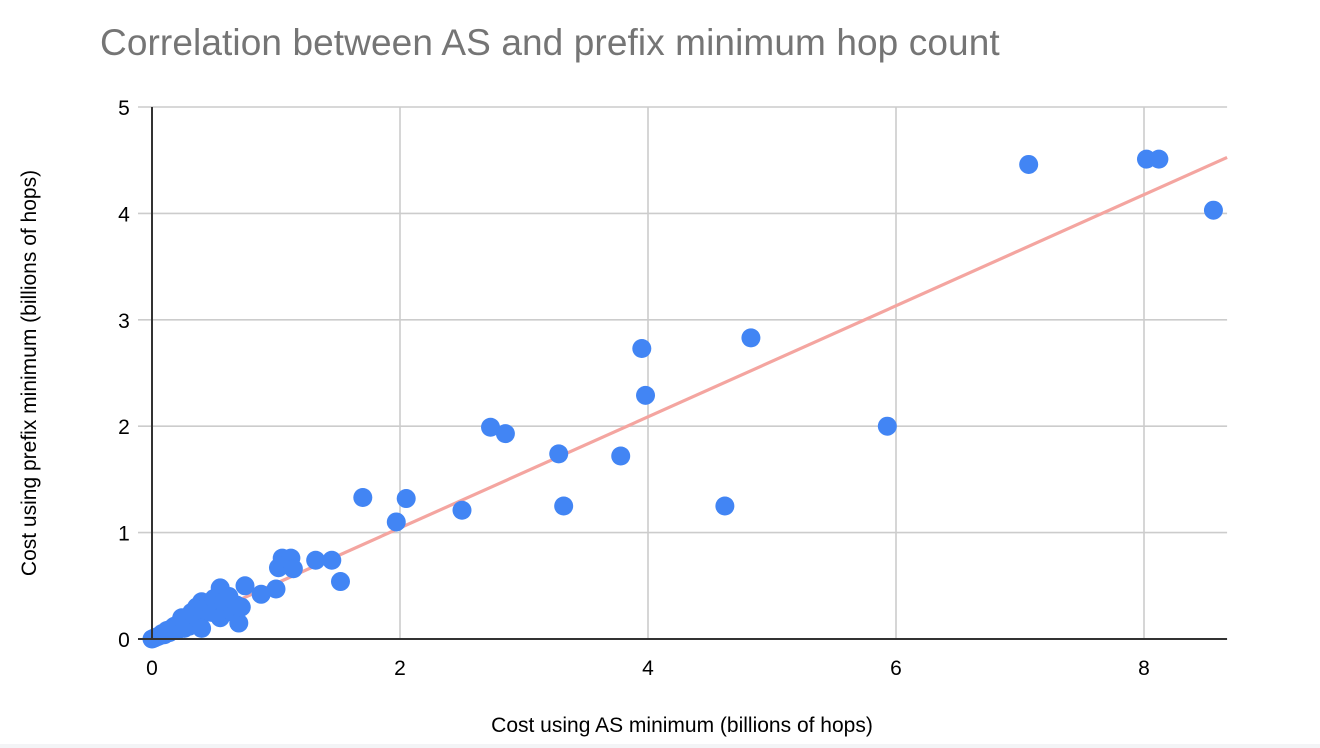 Image resolution: width=1320 pixels, height=748 pixels. I want to click on x-axis-label: Cost using AS minimum (billions of hops), so click(682, 725).